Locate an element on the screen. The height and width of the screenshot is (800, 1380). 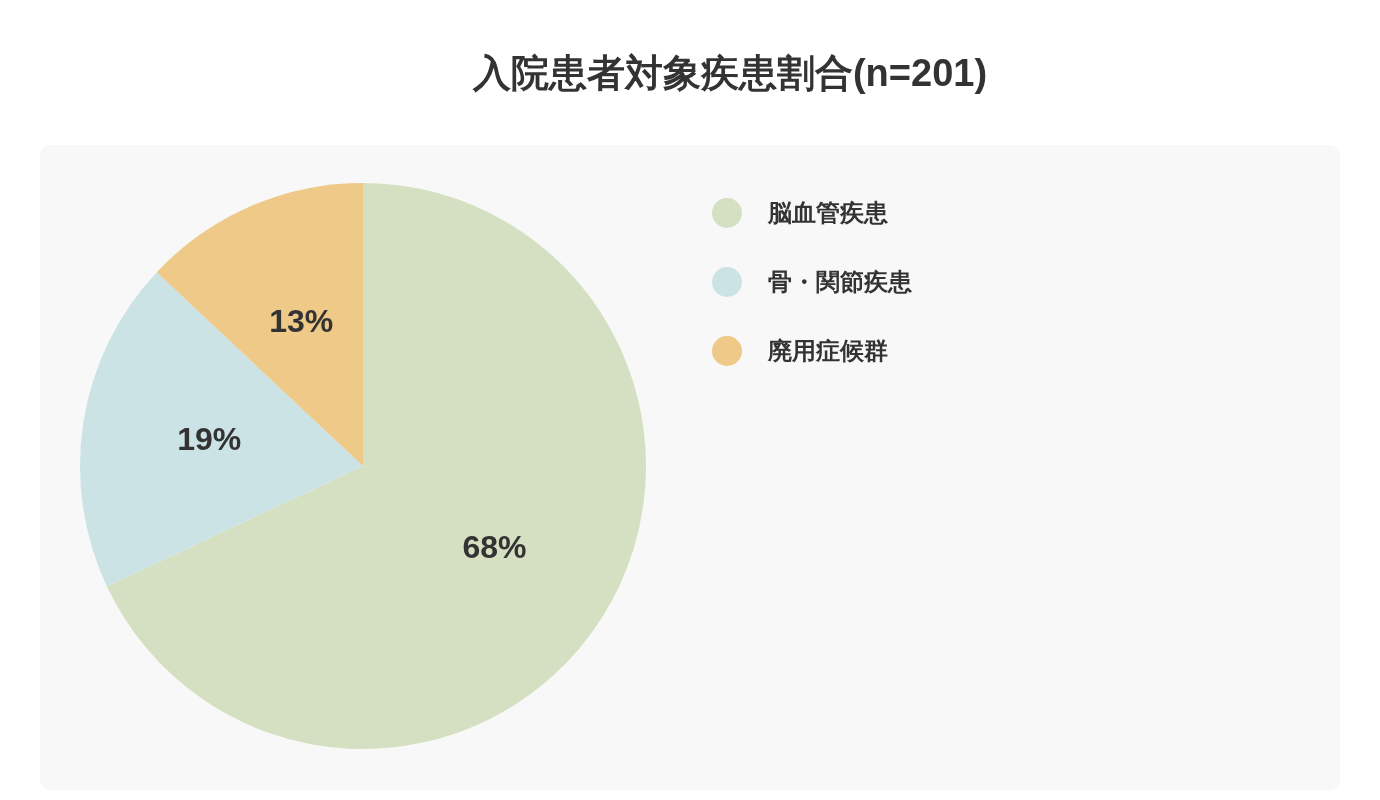
legend-label: 脳血管疾患 is located at coordinates (828, 213).